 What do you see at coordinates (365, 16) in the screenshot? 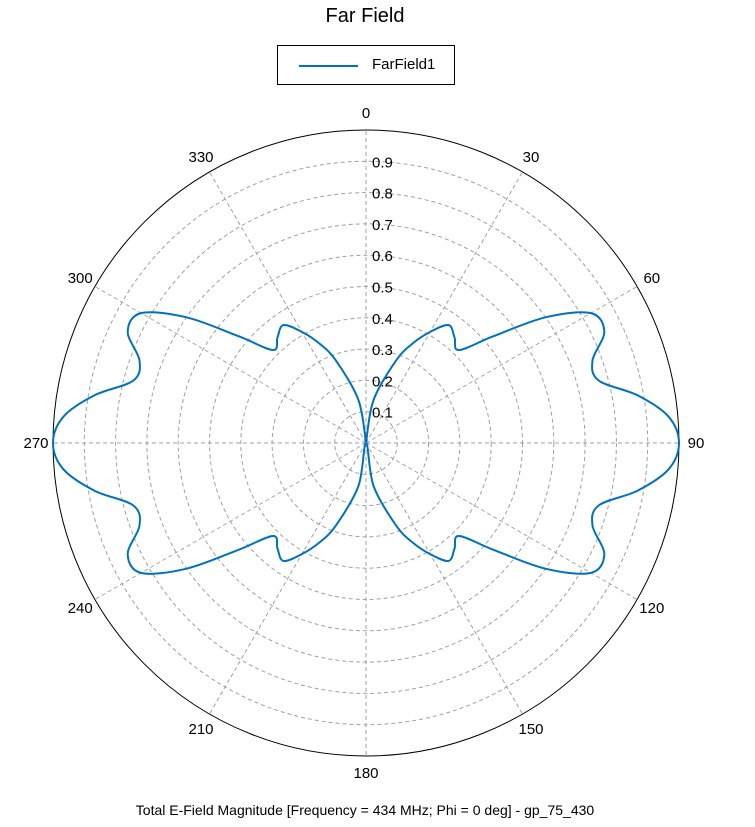
I see `chart-title: Far Field` at bounding box center [365, 16].